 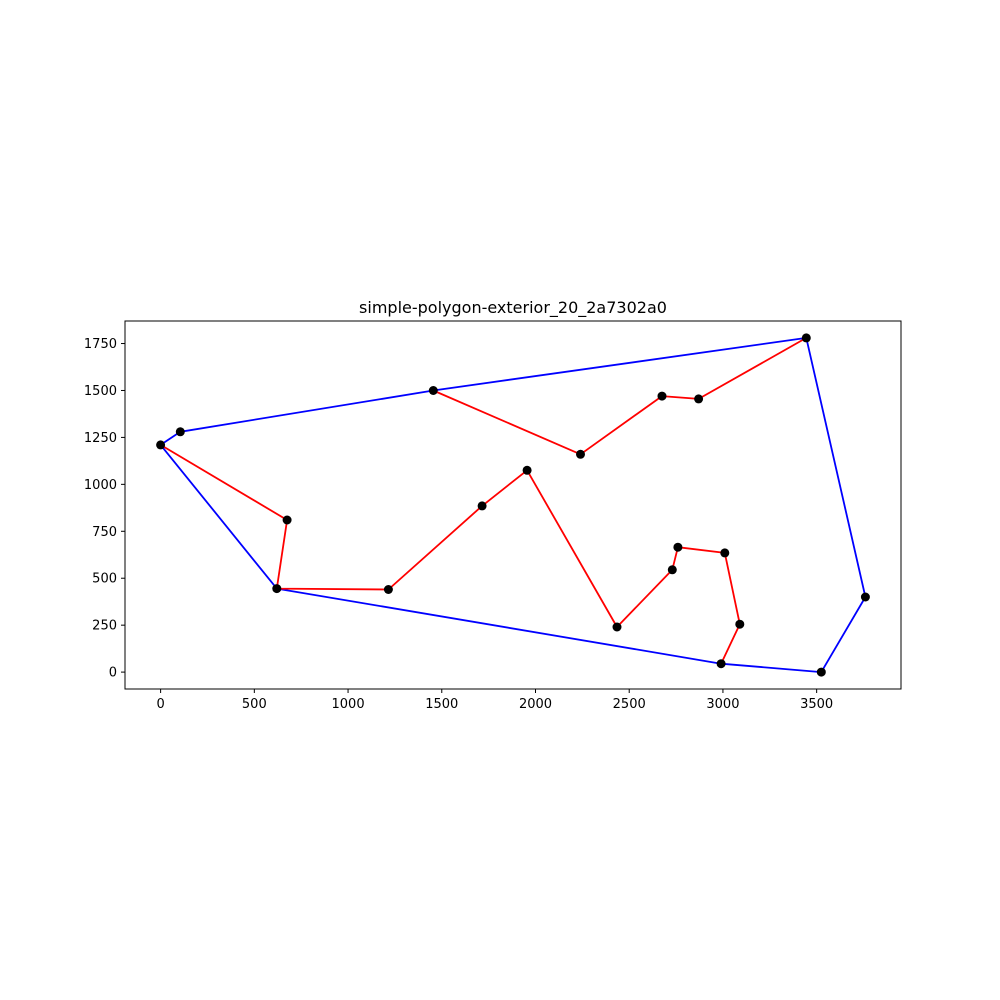 What do you see at coordinates (100, 485) in the screenshot?
I see `y-tick-label-4: 1000` at bounding box center [100, 485].